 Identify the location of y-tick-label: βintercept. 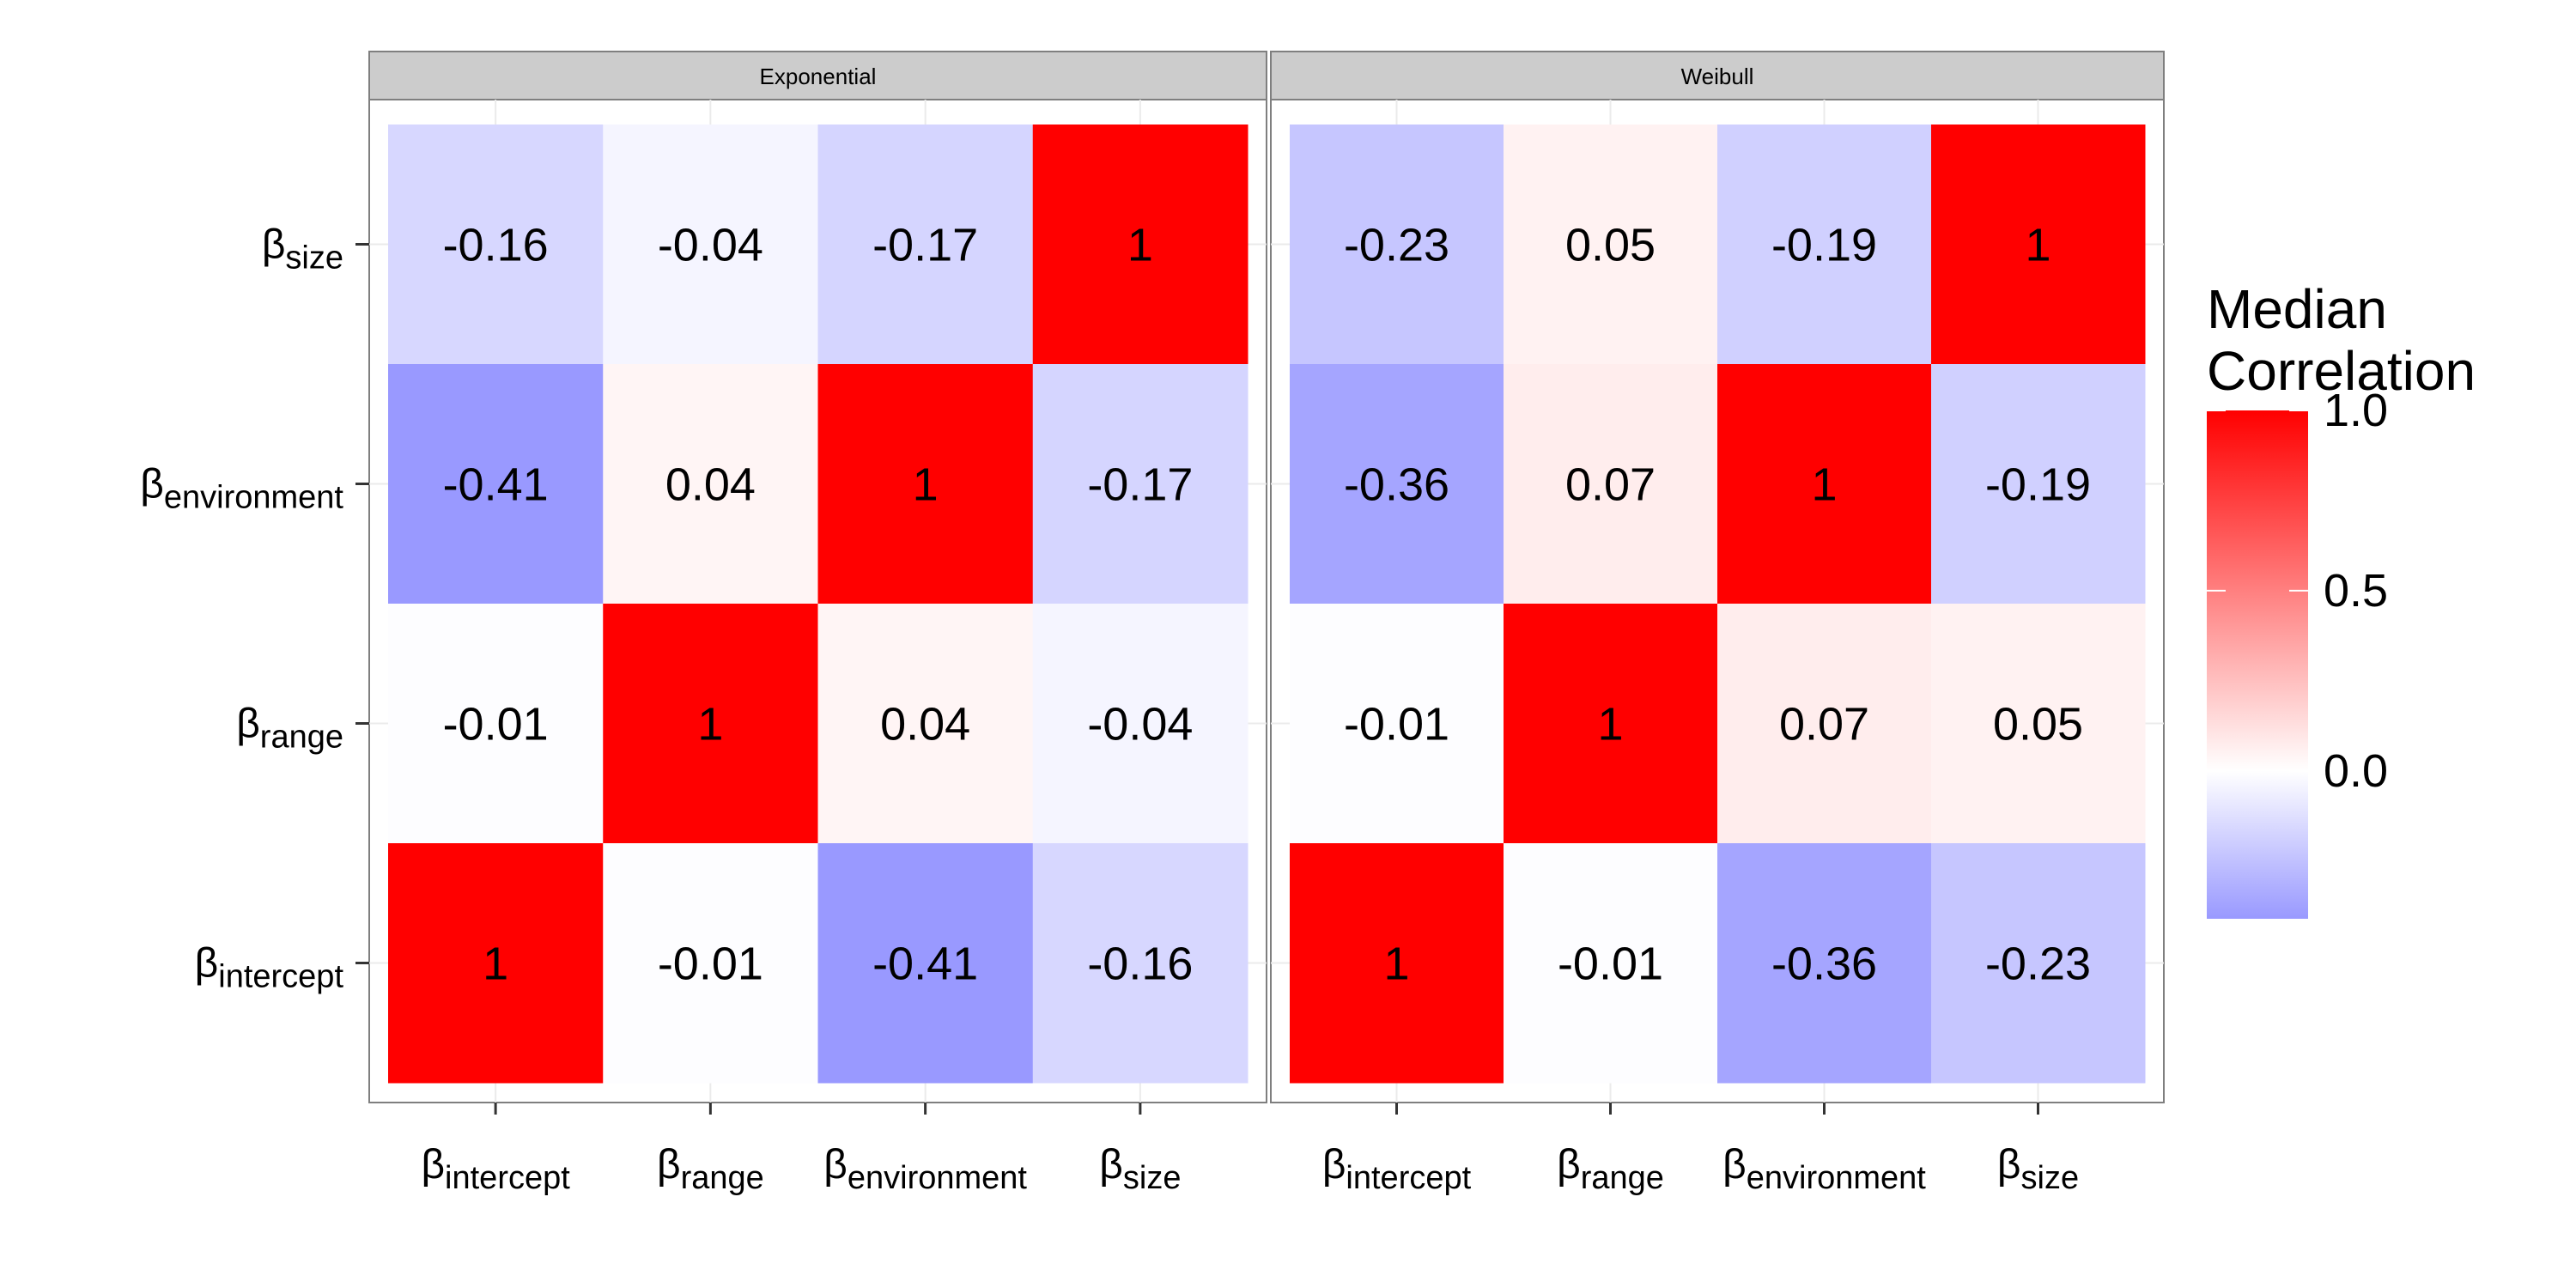
(269, 968).